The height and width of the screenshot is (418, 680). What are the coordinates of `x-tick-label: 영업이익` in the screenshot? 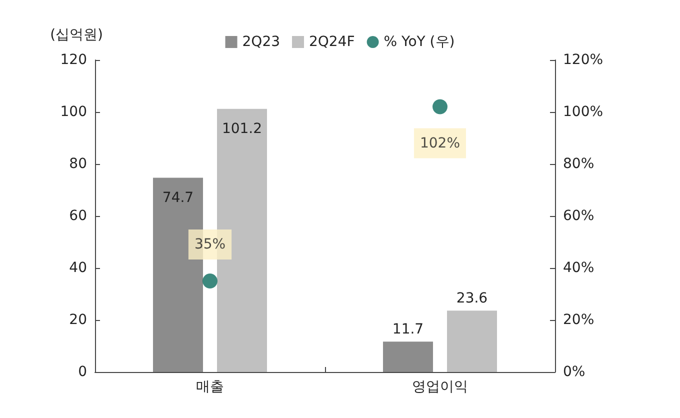 It's located at (440, 387).